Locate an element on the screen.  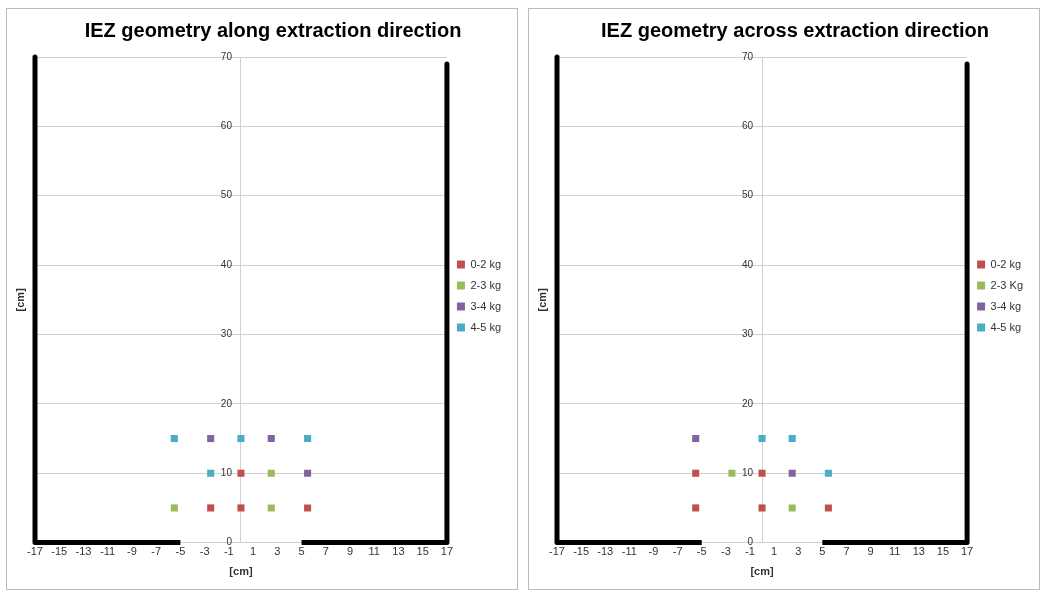
chart-title: IEZ geometry across extraction direction is located at coordinates (795, 29).